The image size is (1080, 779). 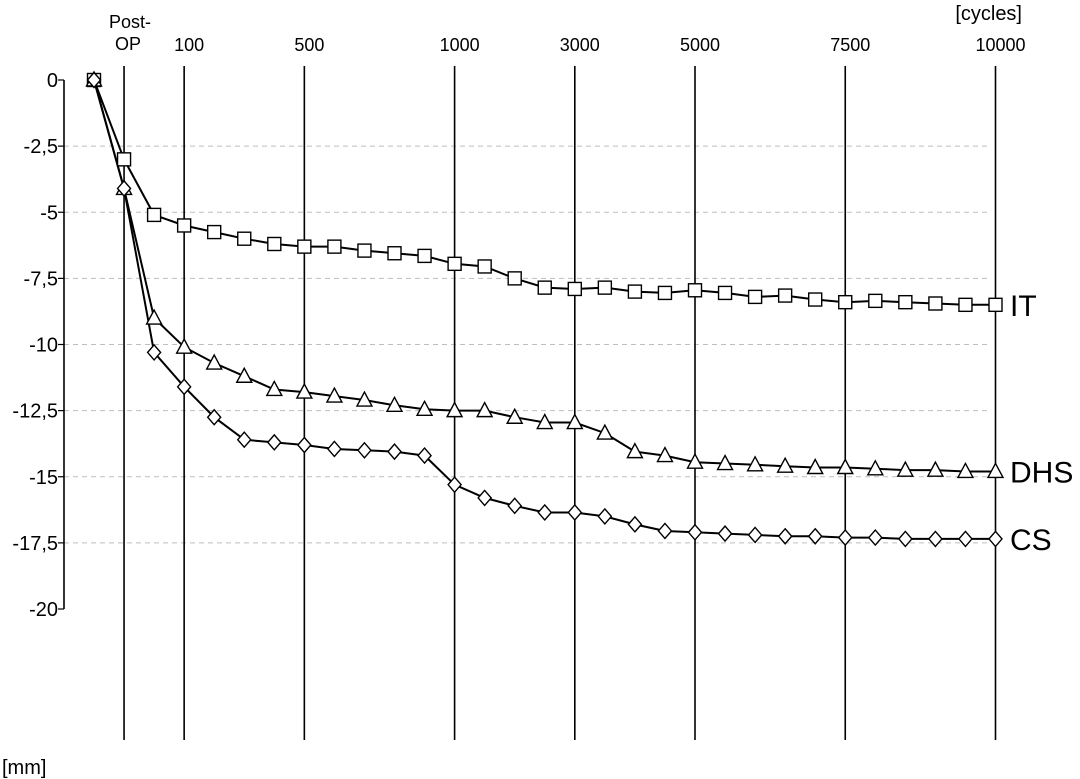 I want to click on y-tick-labels: 0 -2,5 -5 -7,5 -10 -12,5 -15 -17,5 -20, so click(x=35, y=345).